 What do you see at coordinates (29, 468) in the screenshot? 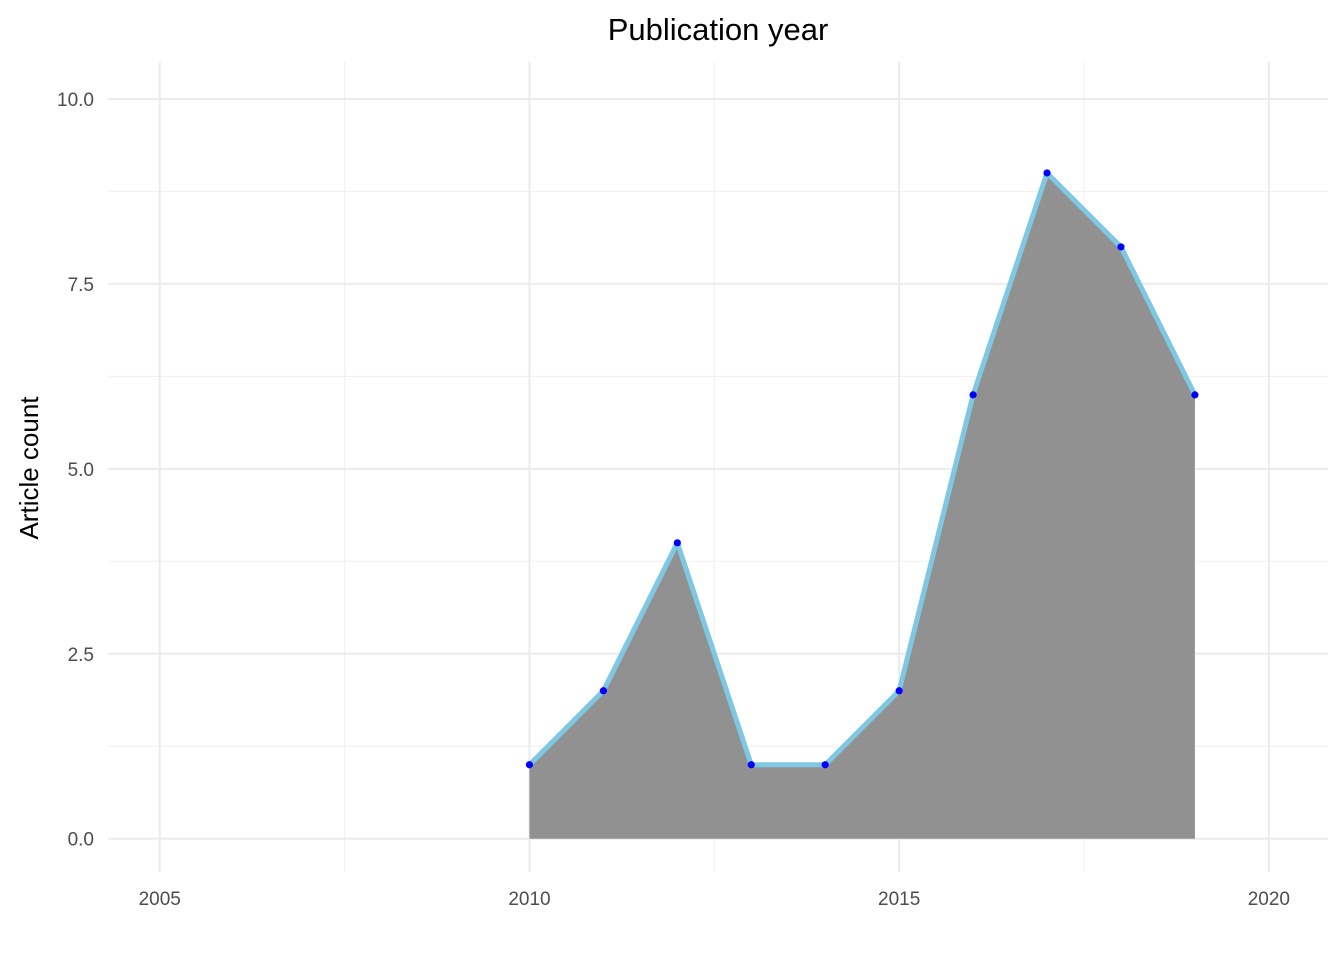
I see `y-axis-label: Article count` at bounding box center [29, 468].